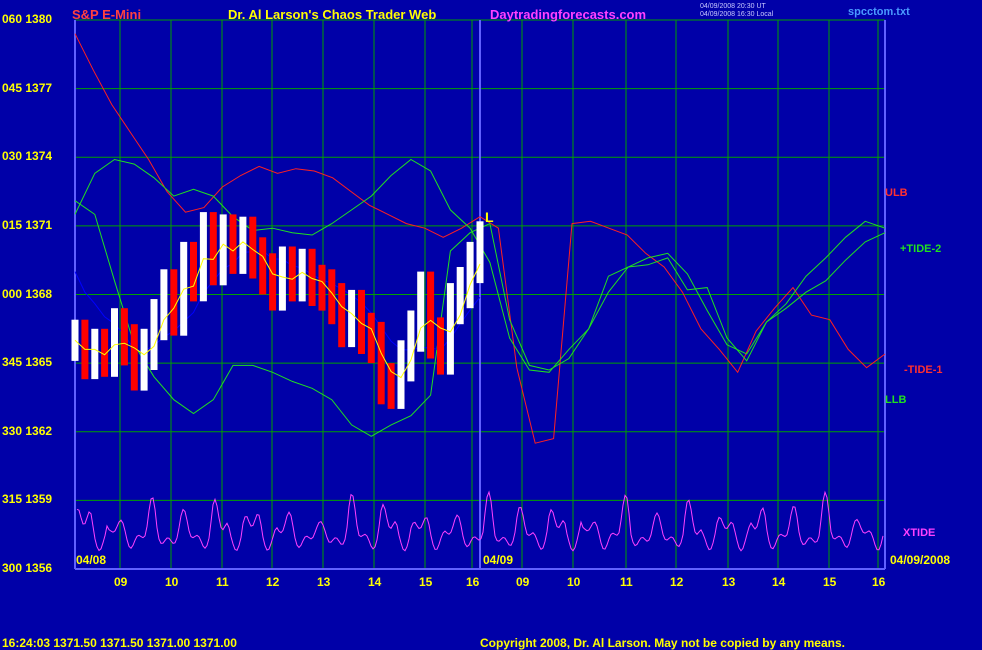 The height and width of the screenshot is (650, 982). I want to click on data-file-label: spcctom.txt, so click(879, 12).